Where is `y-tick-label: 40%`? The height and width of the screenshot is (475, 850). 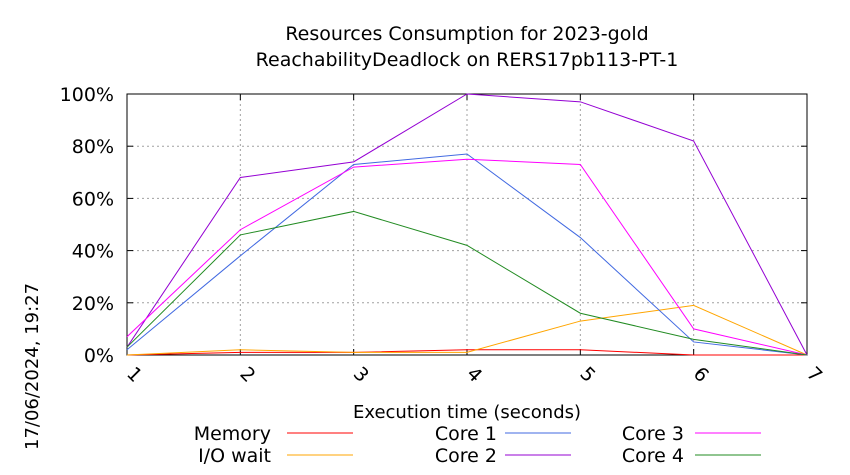 y-tick-label: 40% is located at coordinates (93, 252).